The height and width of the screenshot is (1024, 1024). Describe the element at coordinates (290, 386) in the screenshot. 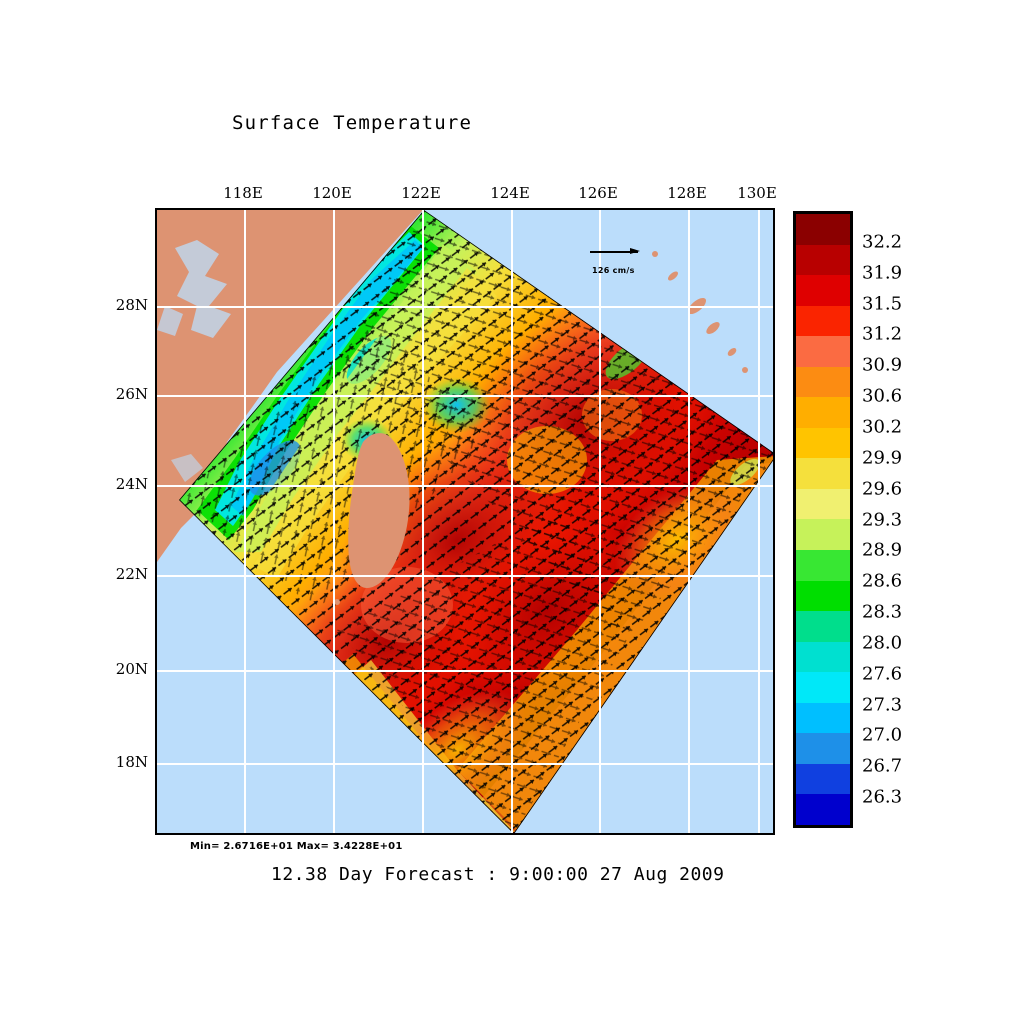

I see `land-mainland-china` at that location.